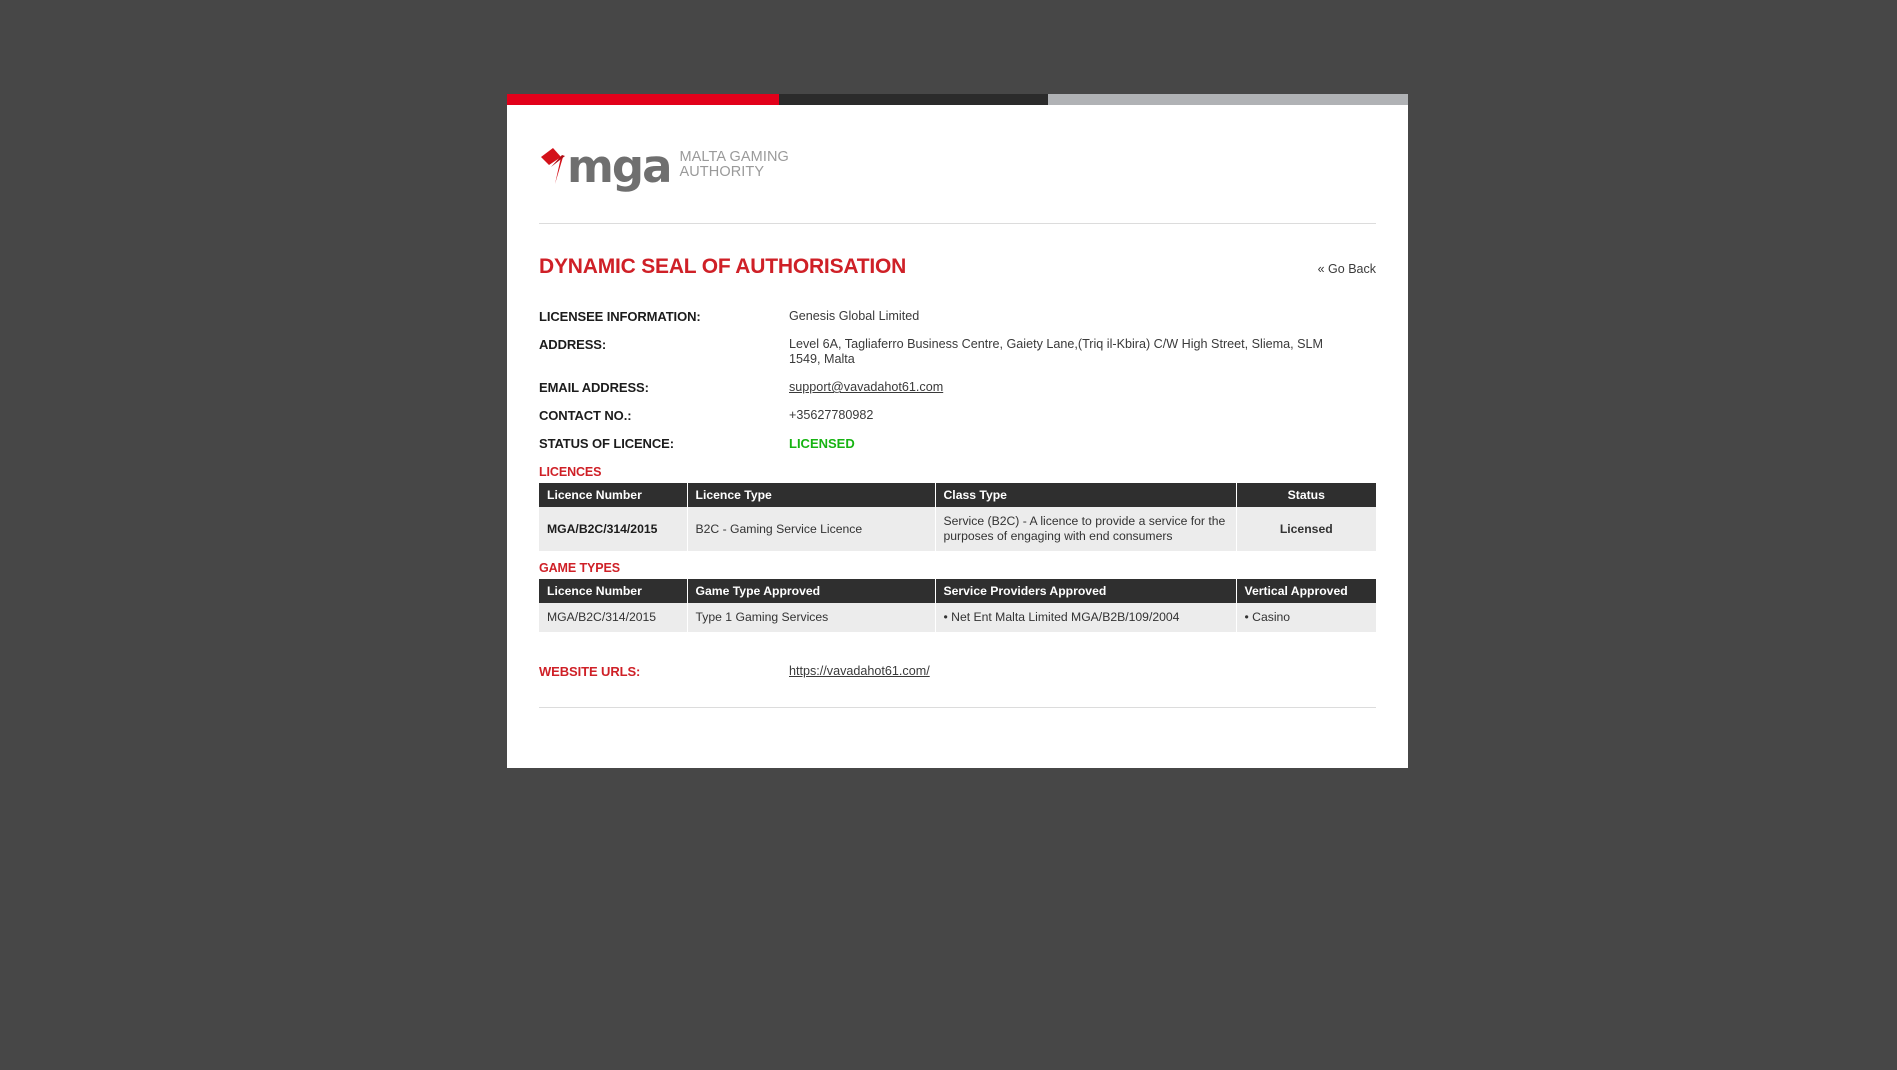 The height and width of the screenshot is (1070, 1897). Describe the element at coordinates (957, 707) in the screenshot. I see `footer-divider` at that location.